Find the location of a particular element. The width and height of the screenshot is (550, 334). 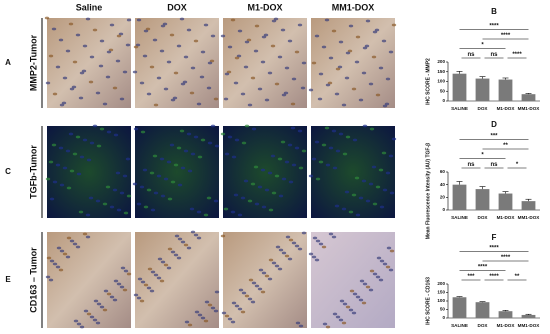

significance-label: ** is located at coordinates (517, 277).